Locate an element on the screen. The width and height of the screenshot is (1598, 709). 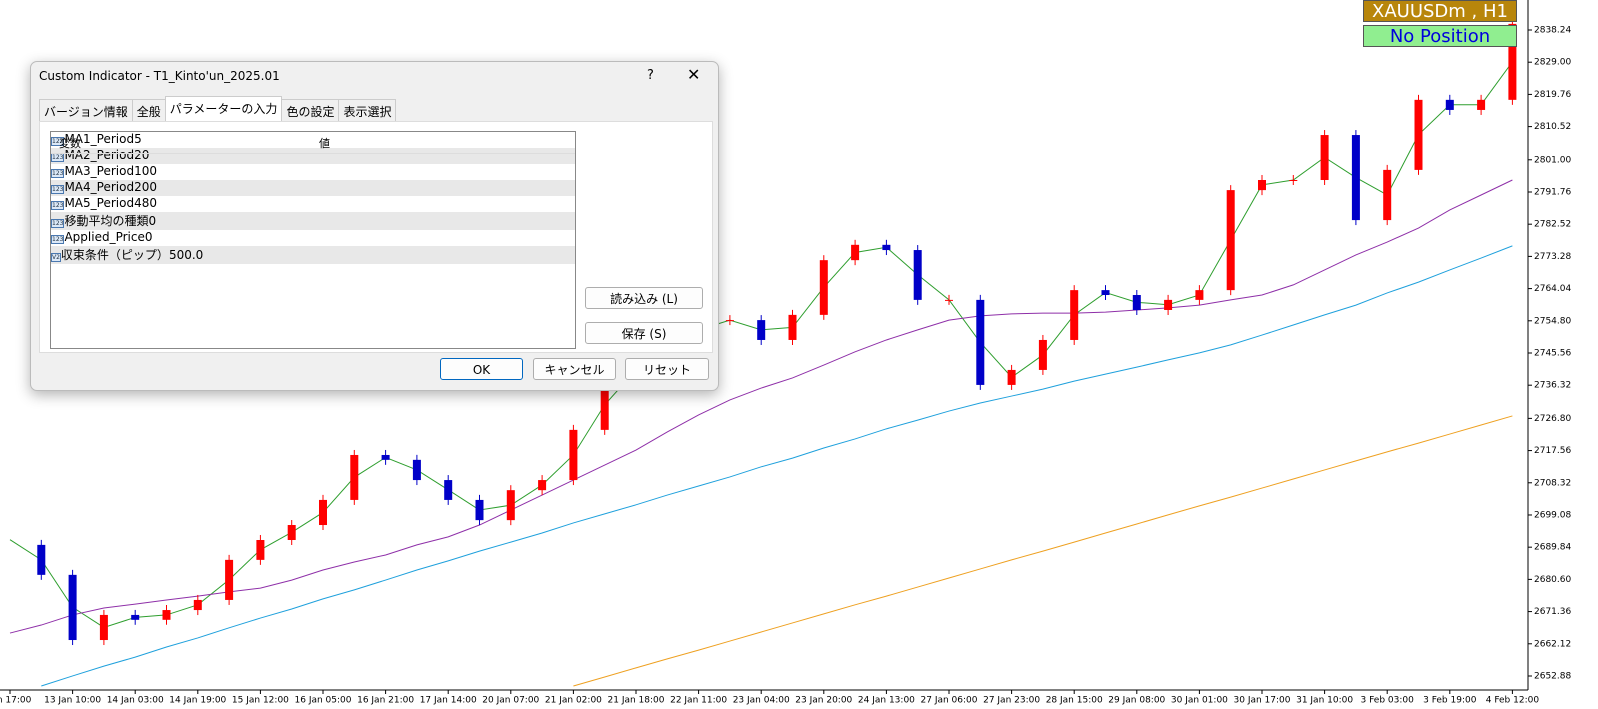
x-tick-label: 28 Jan 15:00 is located at coordinates (1074, 701).